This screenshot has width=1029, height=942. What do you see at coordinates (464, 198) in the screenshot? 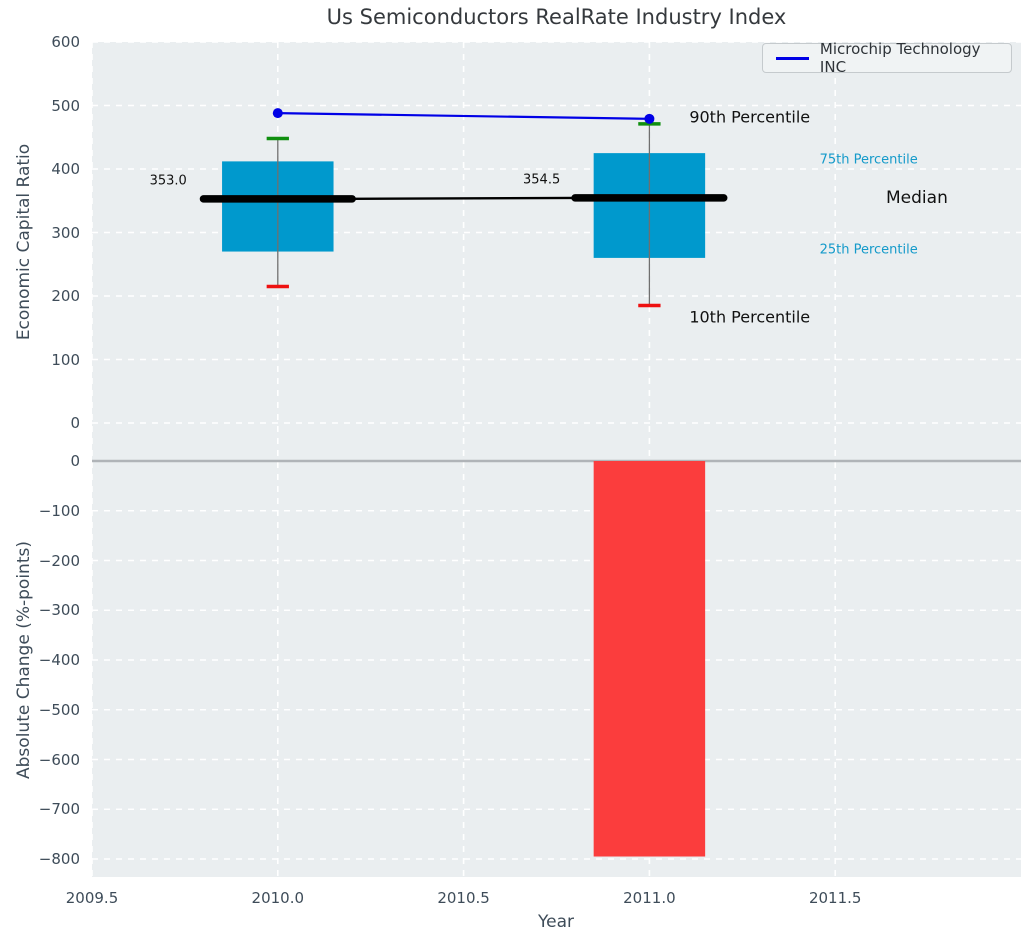
I see `median-connector` at bounding box center [464, 198].